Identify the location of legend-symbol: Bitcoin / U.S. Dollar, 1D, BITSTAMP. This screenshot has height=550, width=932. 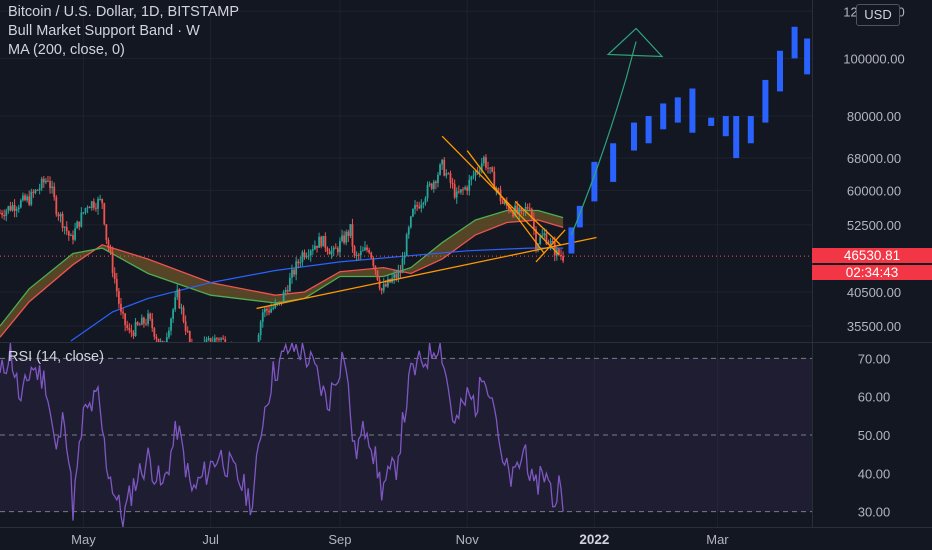
(123, 12).